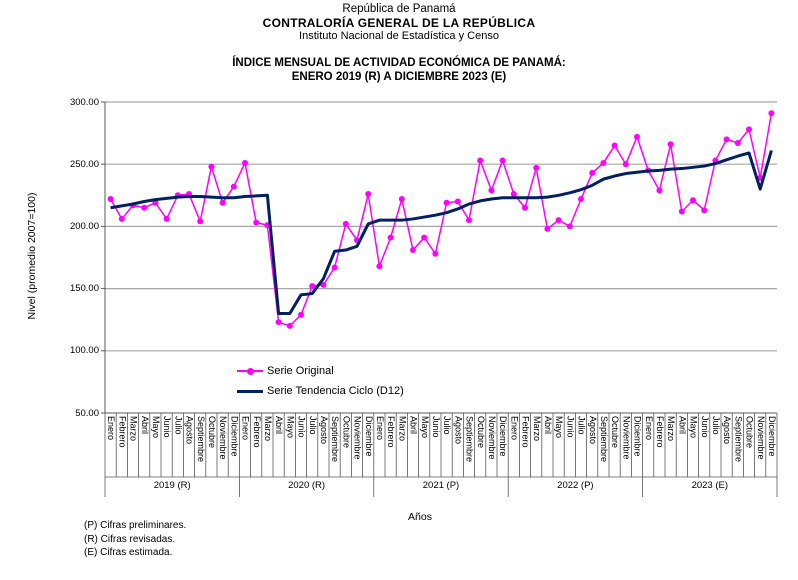 The height and width of the screenshot is (580, 798). Describe the element at coordinates (709, 485) in the screenshot. I see `year-group-label: 2023 (E)` at that location.